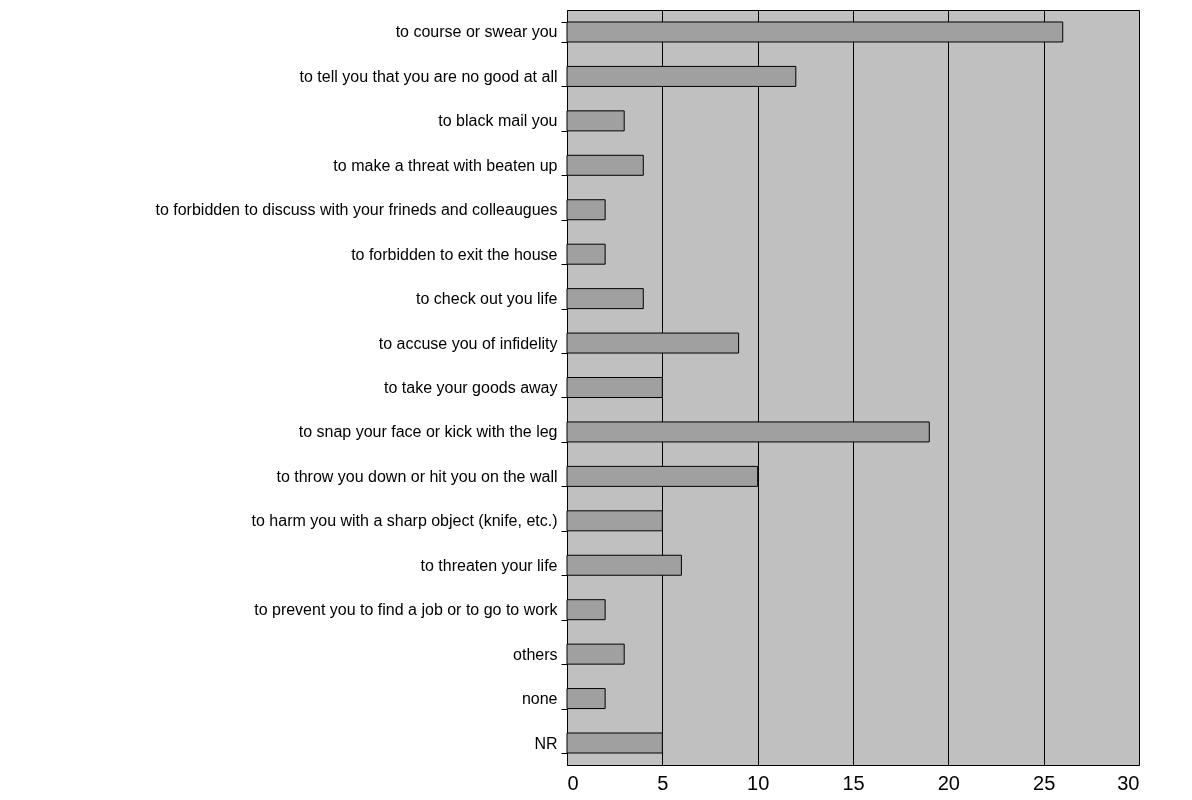 Image resolution: width=1192 pixels, height=800 pixels. Describe the element at coordinates (535, 654) in the screenshot. I see `y-tick-label: others` at that location.